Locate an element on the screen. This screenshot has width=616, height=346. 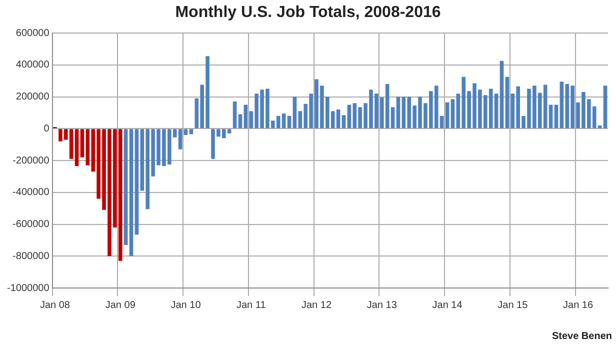
y-tick-label: 0 is located at coordinates (47, 128).